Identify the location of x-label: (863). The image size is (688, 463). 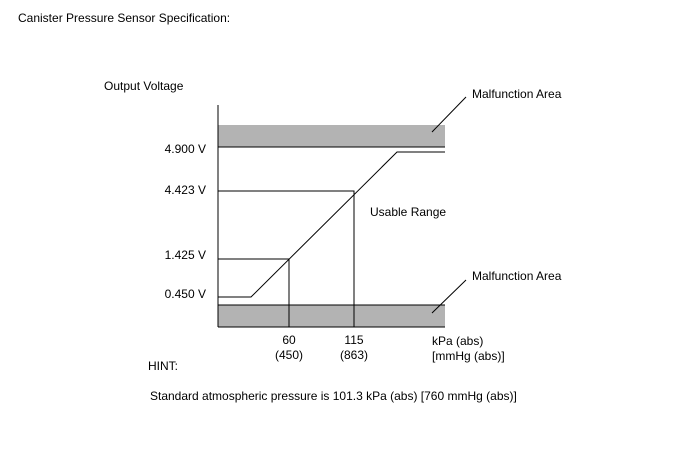
(354, 355).